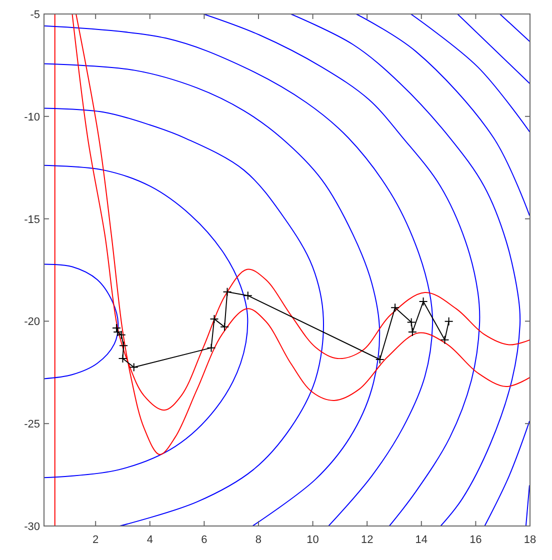 This screenshot has height=560, width=552. I want to click on y-tick-label: -20, so click(32, 322).